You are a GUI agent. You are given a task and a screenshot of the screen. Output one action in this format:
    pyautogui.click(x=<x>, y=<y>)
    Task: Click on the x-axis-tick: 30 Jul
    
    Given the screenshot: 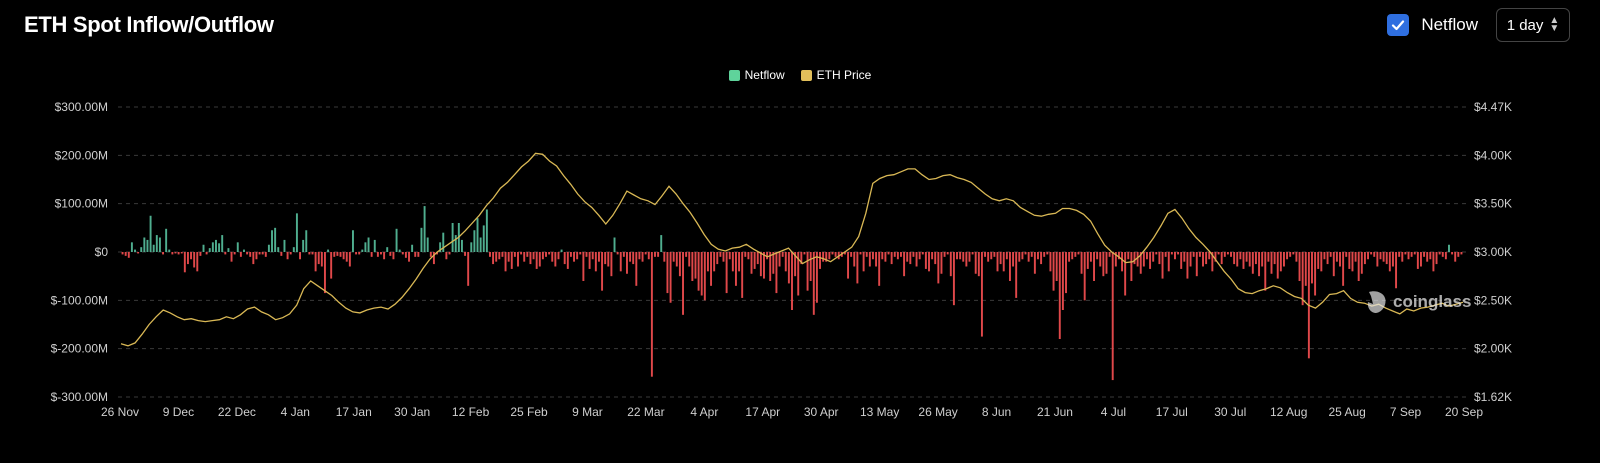 What is the action you would take?
    pyautogui.click(x=1230, y=412)
    